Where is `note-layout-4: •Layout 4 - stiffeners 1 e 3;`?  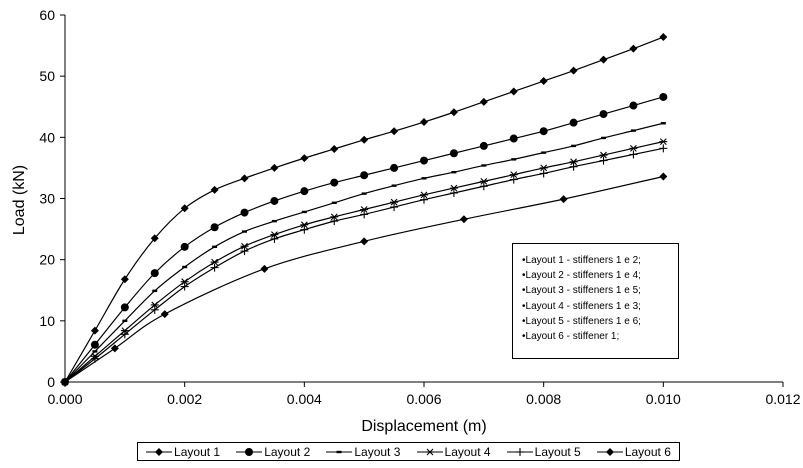 note-layout-4: •Layout 4 - stiffeners 1 e 3; is located at coordinates (581, 306).